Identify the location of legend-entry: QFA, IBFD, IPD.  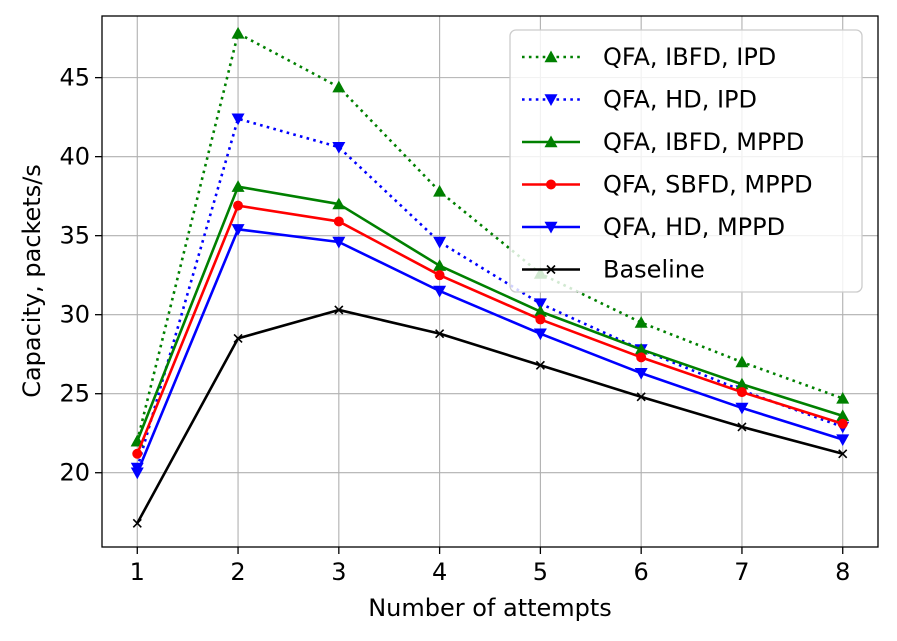
(649, 57).